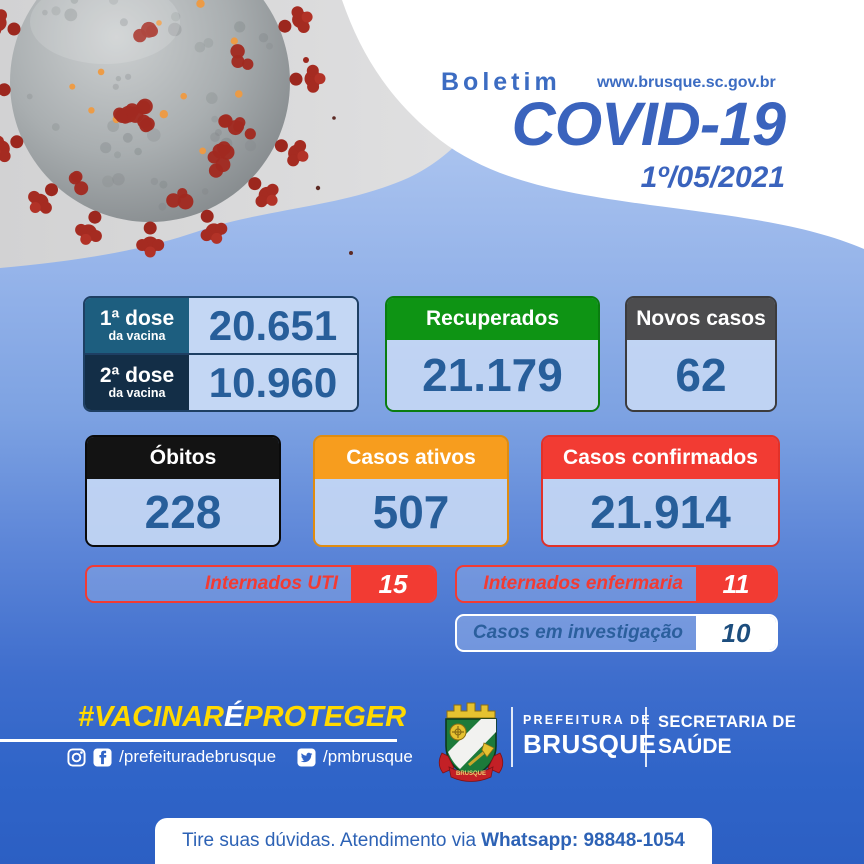  I want to click on active-cases-value: 507, so click(411, 512).